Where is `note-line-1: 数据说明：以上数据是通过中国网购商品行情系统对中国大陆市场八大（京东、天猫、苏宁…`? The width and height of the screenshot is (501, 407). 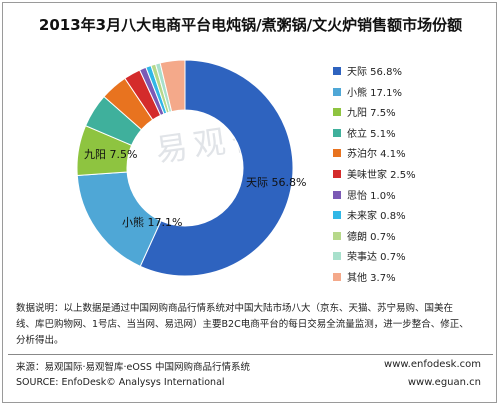
note-line-1: 数据说明：以上数据是通过中国网购商品行情系统对中国大陆市场八大（京东、天猫、苏宁… is located at coordinates (235, 308).